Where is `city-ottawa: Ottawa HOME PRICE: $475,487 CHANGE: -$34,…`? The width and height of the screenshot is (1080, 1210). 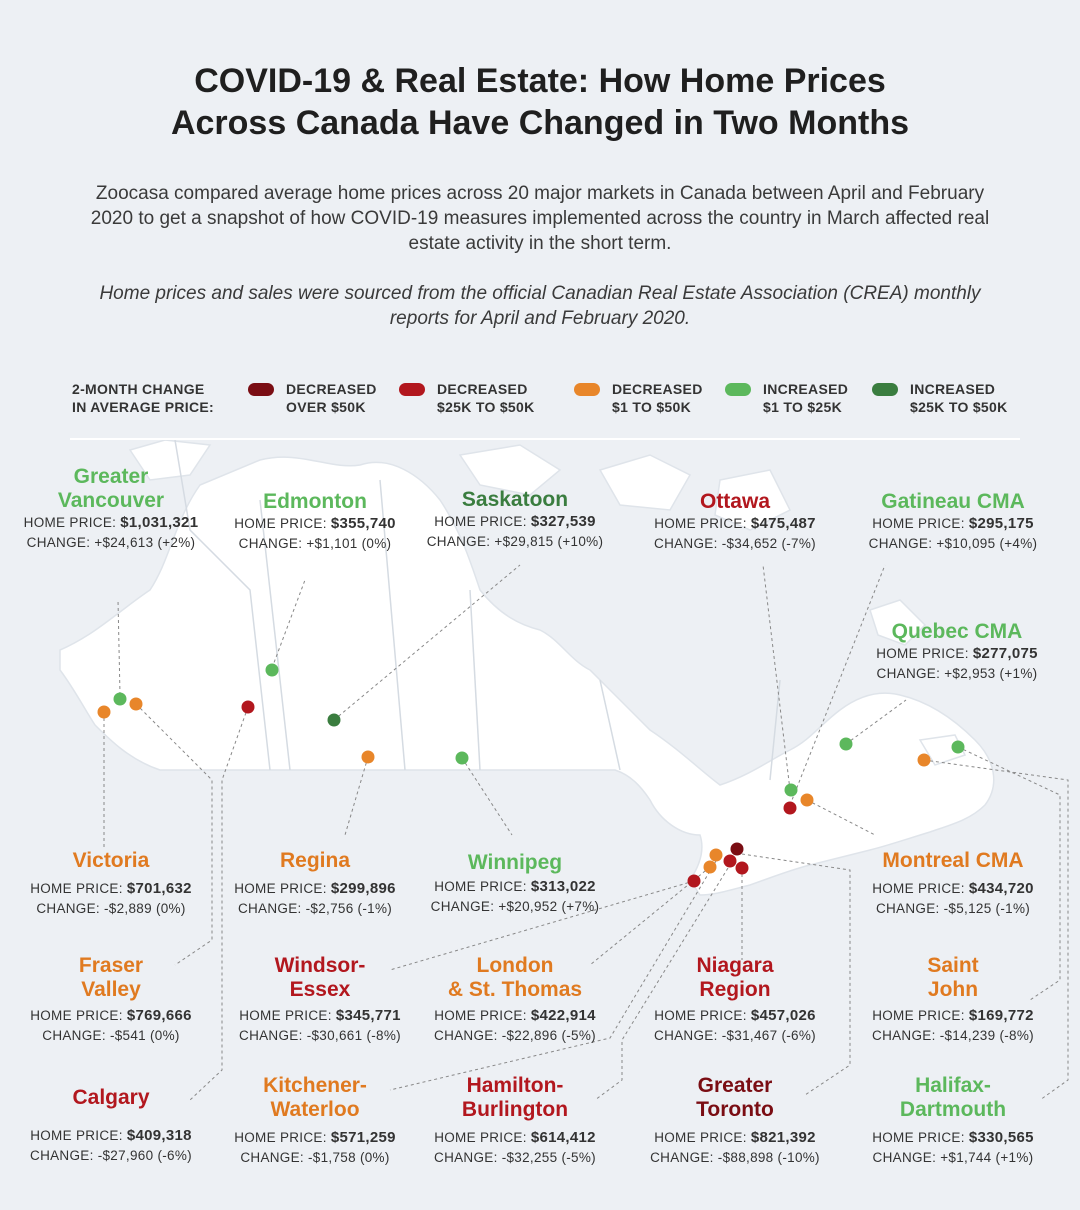 city-ottawa: Ottawa HOME PRICE: $475,487 CHANGE: -$34,… is located at coordinates (735, 522).